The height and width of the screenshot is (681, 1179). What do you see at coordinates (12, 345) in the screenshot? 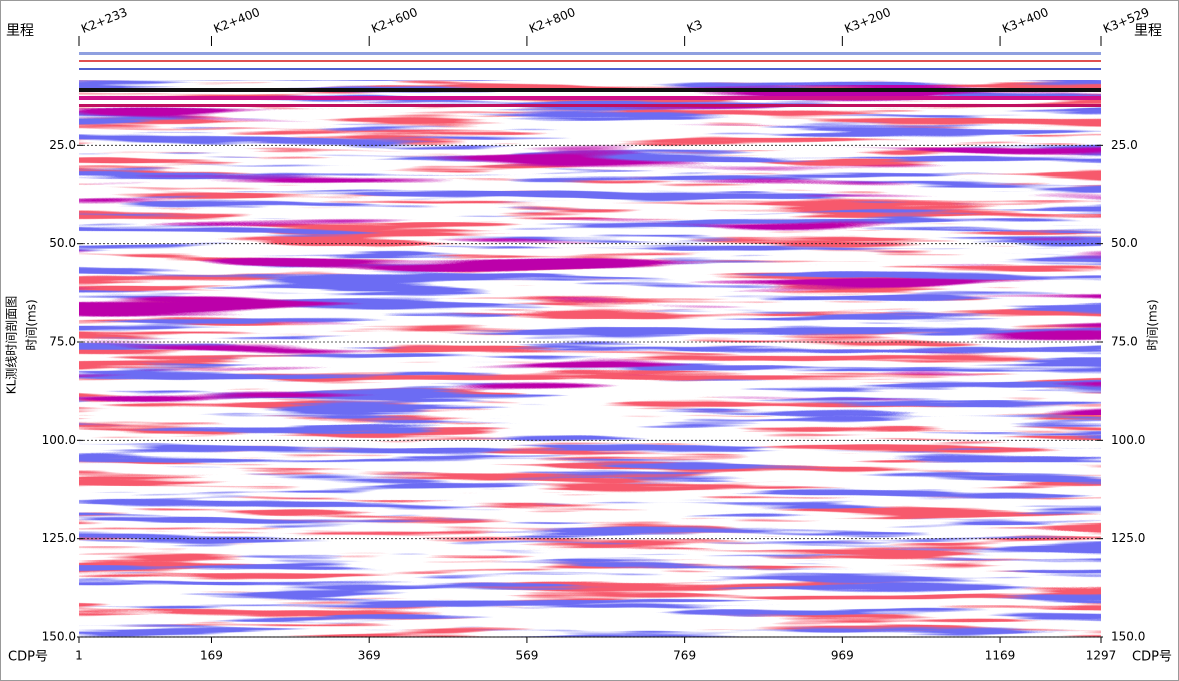
I see `chart-title: KL测线时间剖面图` at bounding box center [12, 345].